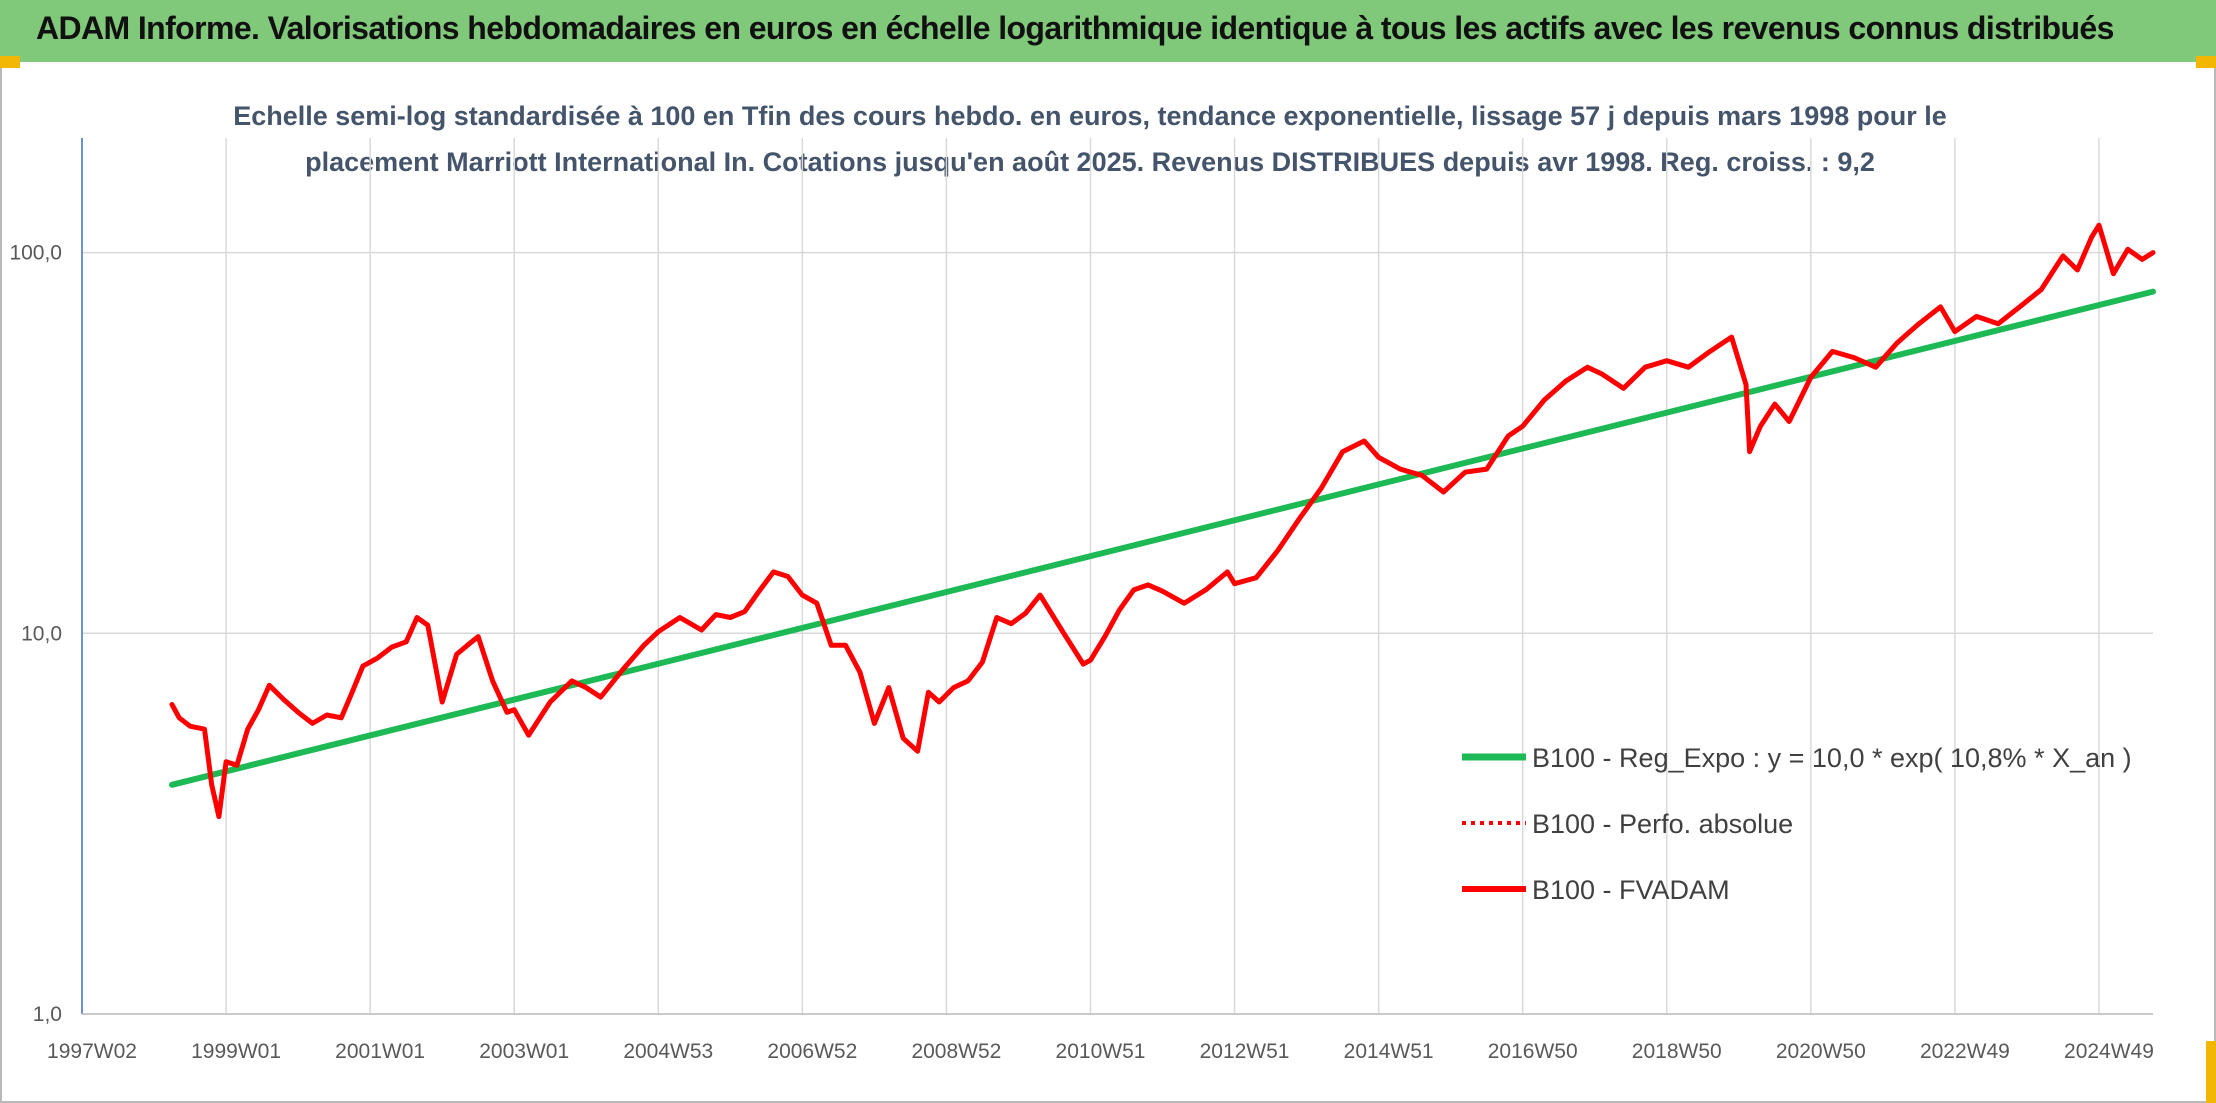 This screenshot has height=1103, width=2216. Describe the element at coordinates (380, 1051) in the screenshot. I see `x-tick-label: 2001W01` at that location.